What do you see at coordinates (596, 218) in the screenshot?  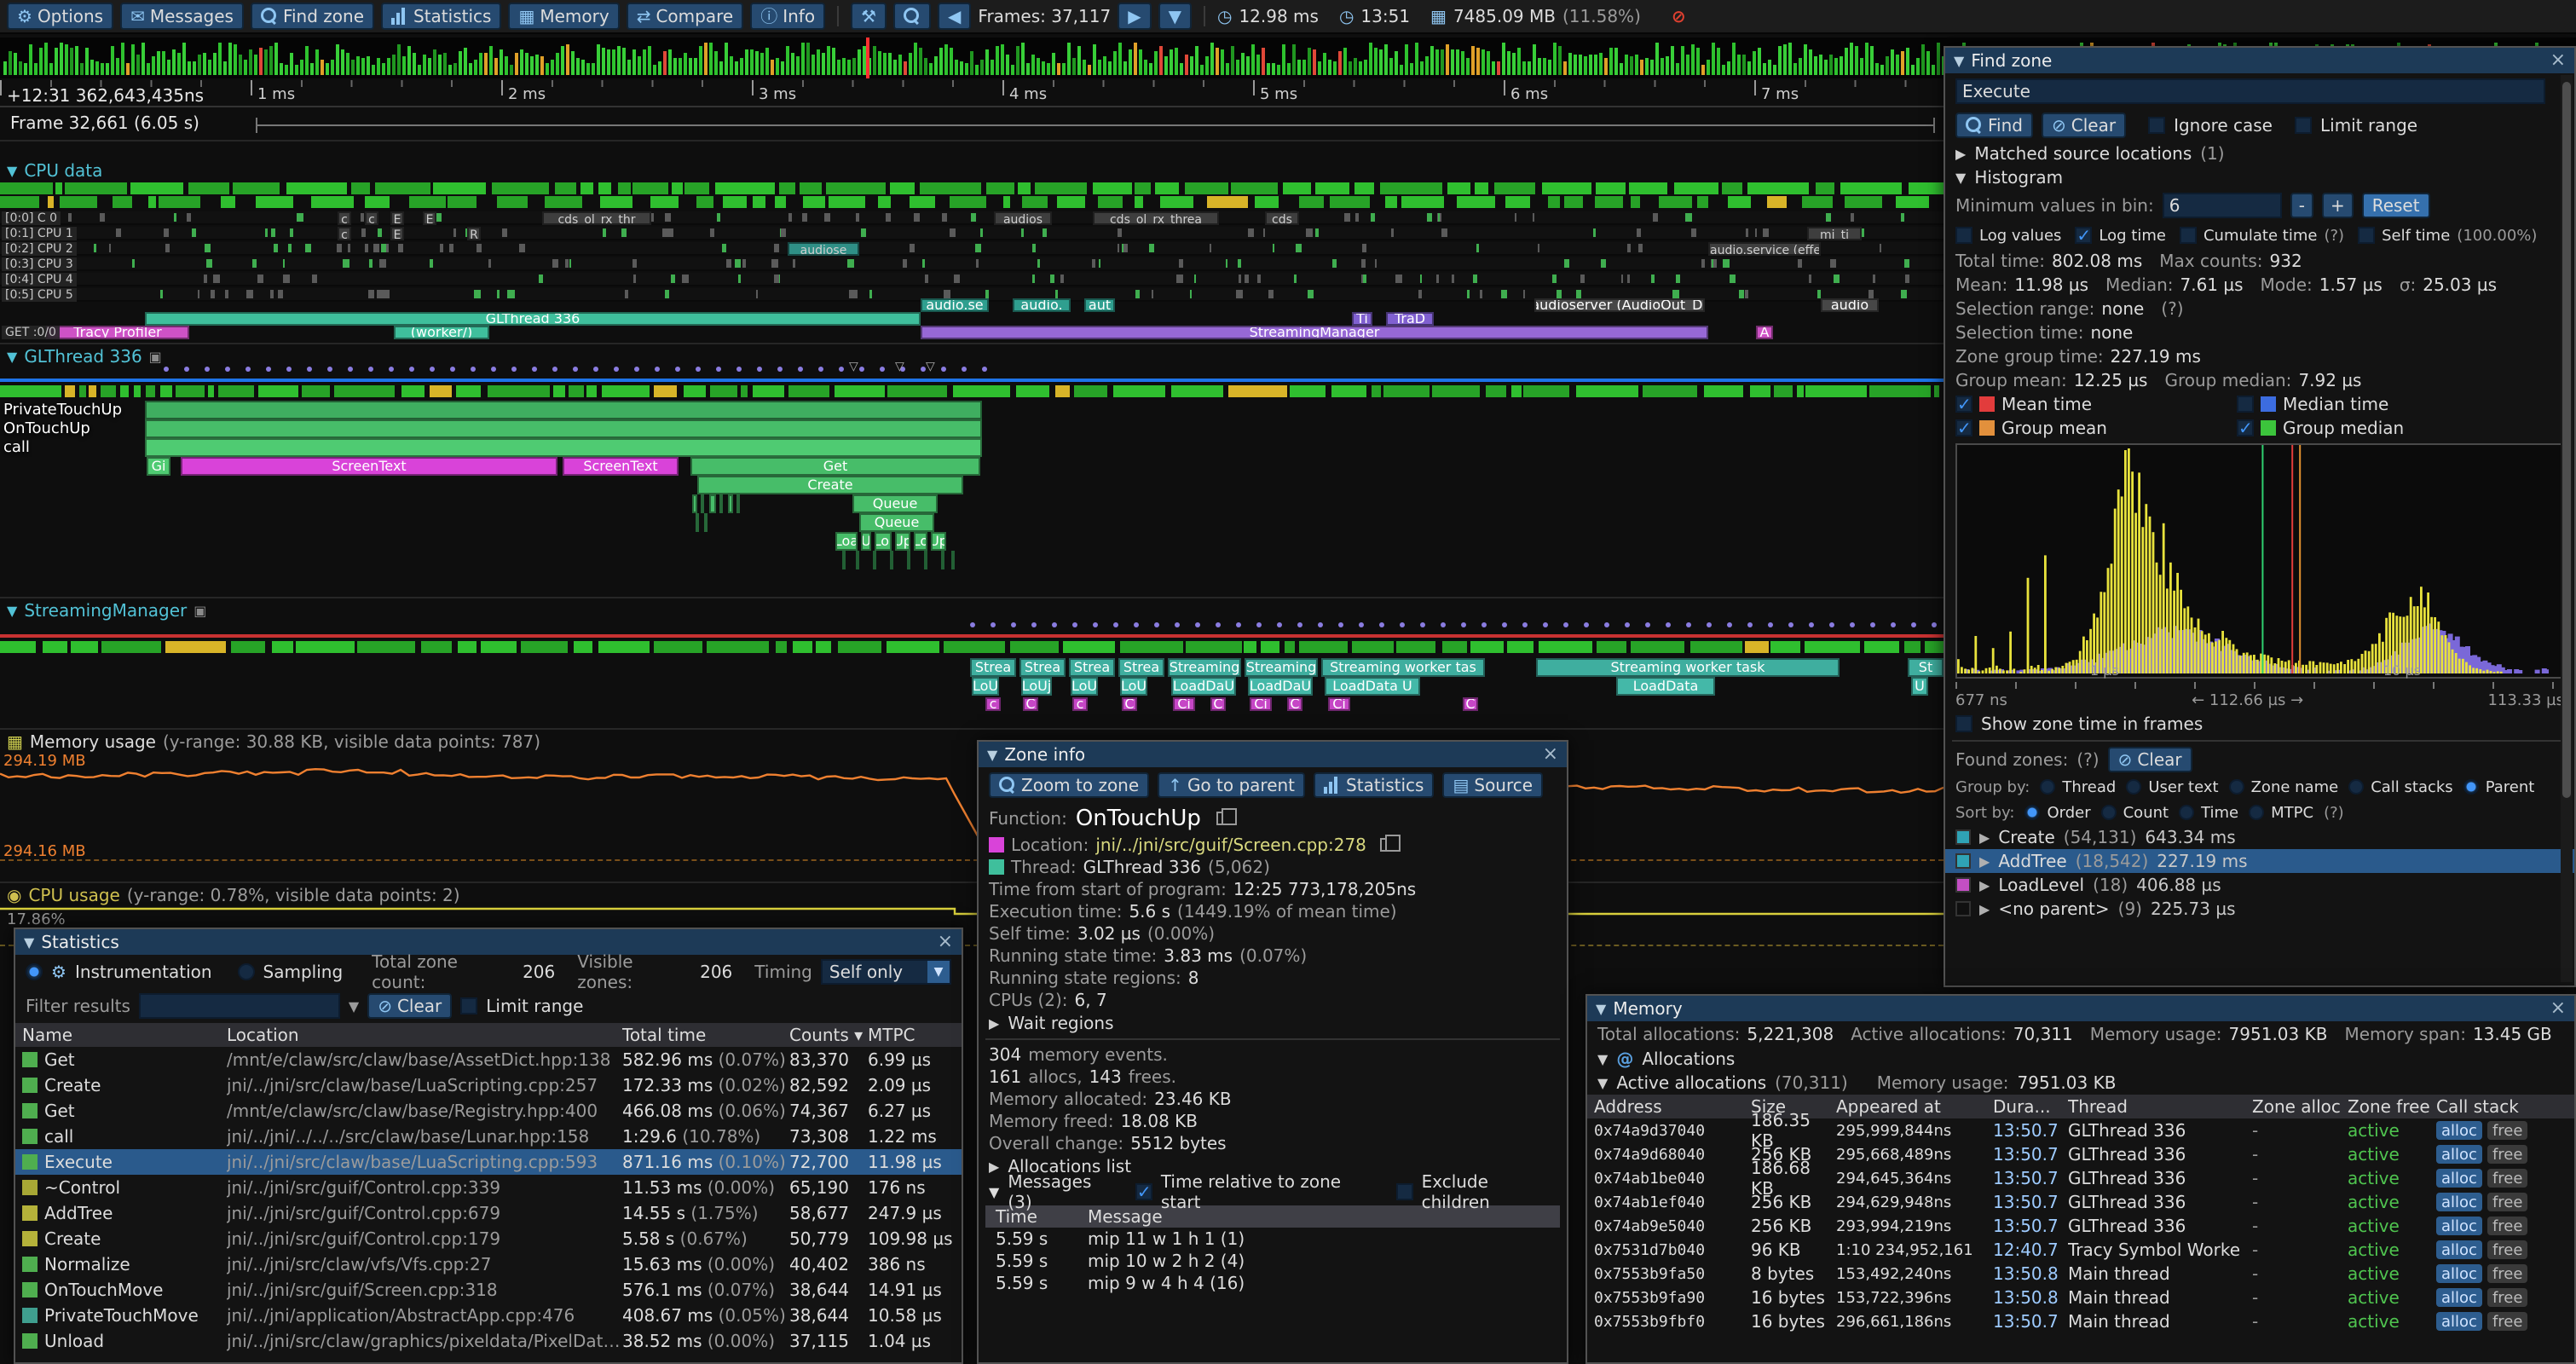 I see `cpu-zone: cds_ol_rx_thr` at bounding box center [596, 218].